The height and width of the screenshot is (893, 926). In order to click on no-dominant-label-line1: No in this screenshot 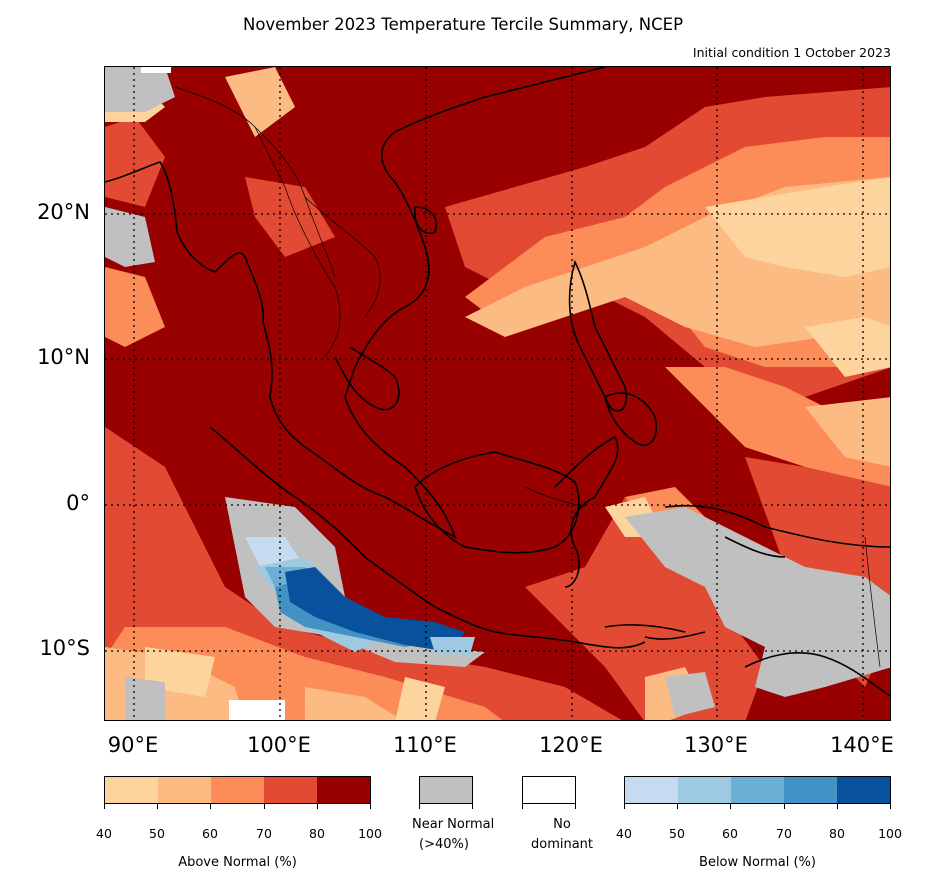, I will do `click(562, 824)`.